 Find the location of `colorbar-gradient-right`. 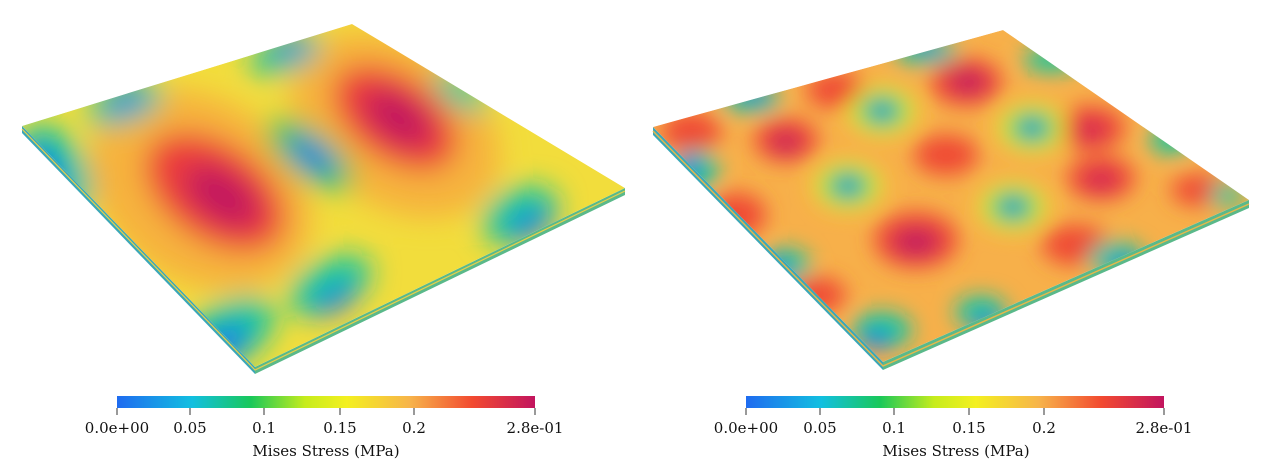

colorbar-gradient-right is located at coordinates (955, 402).